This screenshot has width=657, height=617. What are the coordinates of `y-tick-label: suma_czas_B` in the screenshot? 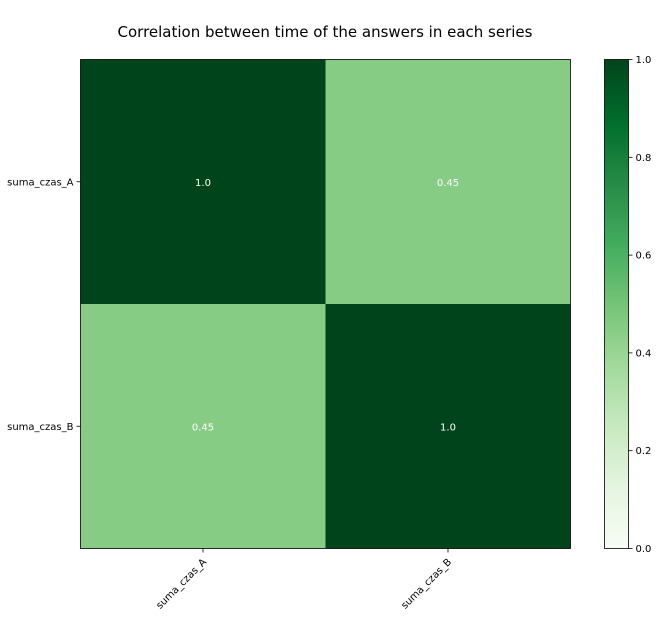 It's located at (40, 427).